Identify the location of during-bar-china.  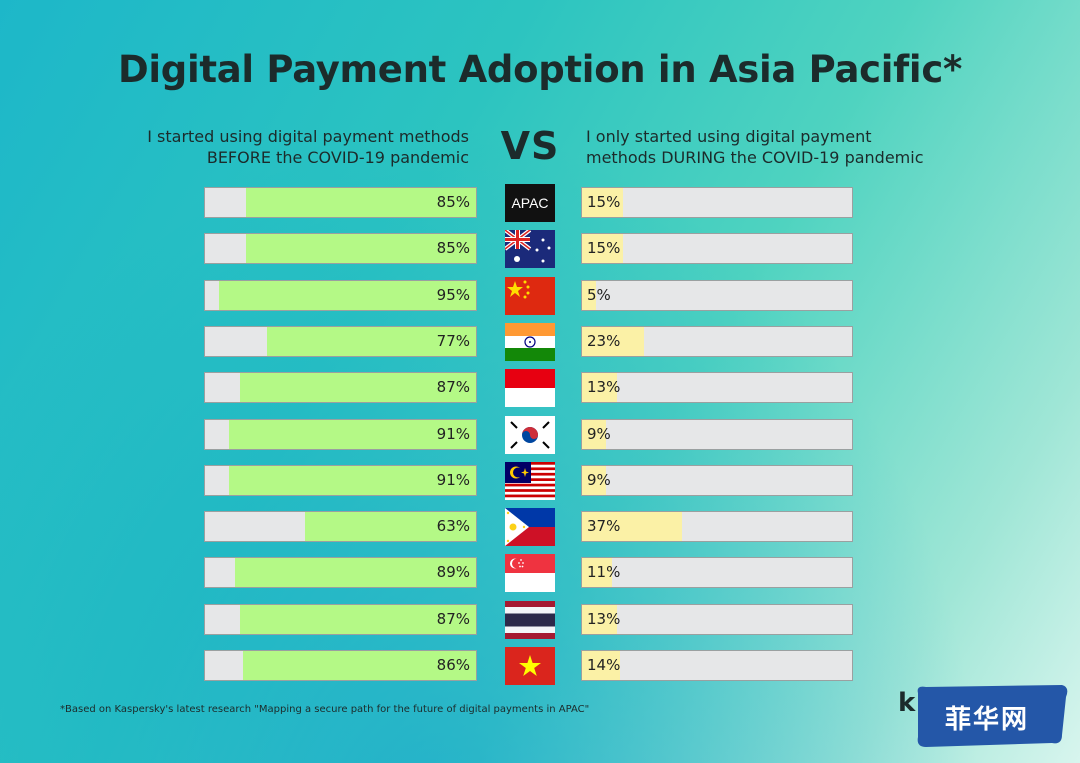
(589, 295).